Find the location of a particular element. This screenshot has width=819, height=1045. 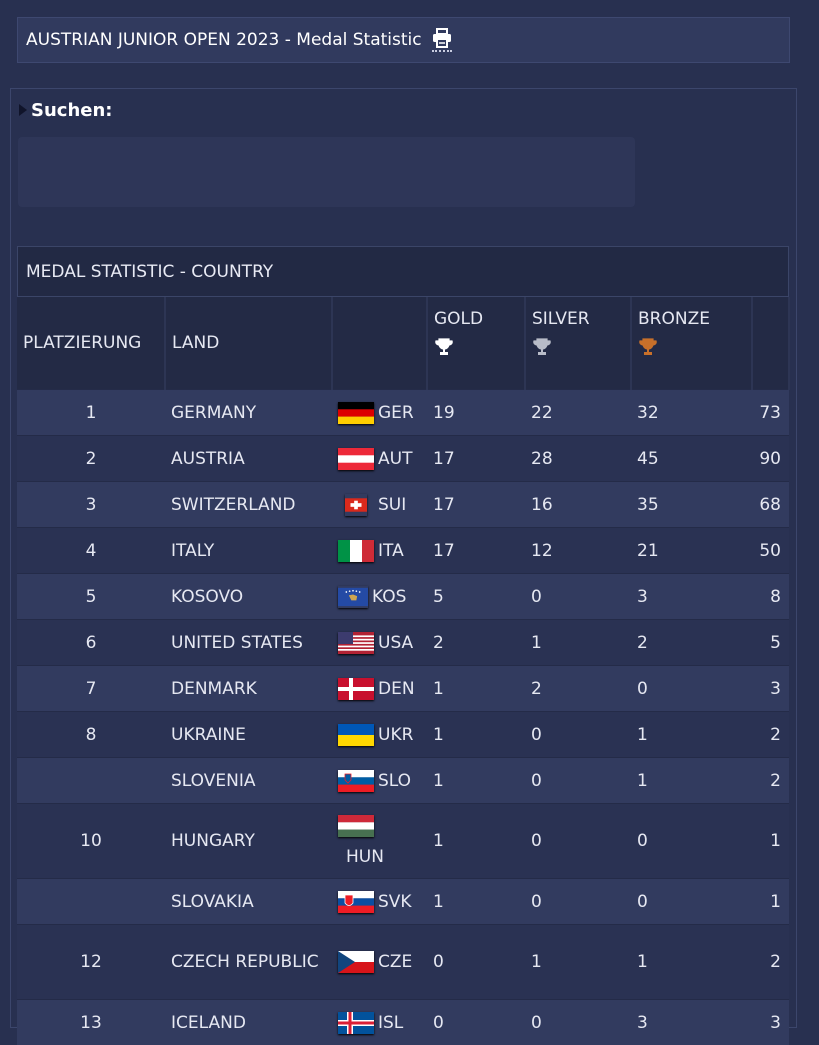

total-cell: 73 is located at coordinates (770, 413).